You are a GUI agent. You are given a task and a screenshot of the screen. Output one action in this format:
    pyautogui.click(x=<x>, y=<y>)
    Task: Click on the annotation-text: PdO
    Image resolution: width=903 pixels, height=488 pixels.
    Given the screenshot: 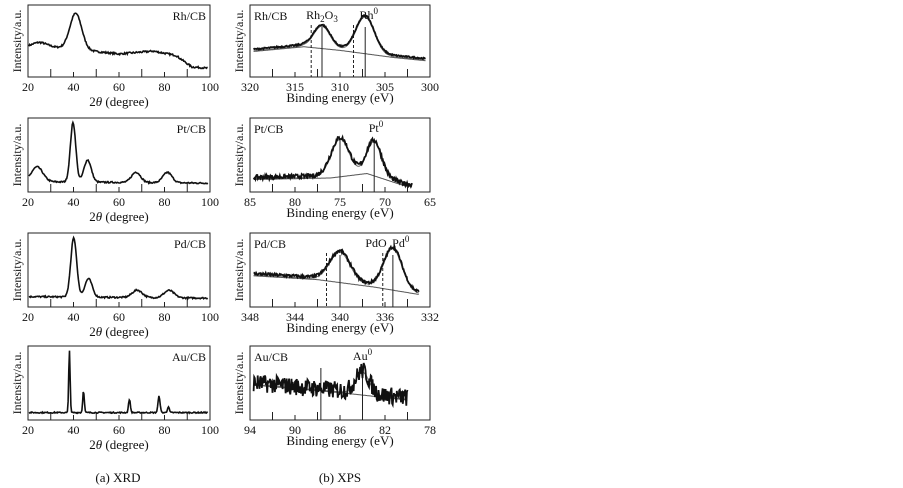 What is the action you would take?
    pyautogui.click(x=376, y=243)
    